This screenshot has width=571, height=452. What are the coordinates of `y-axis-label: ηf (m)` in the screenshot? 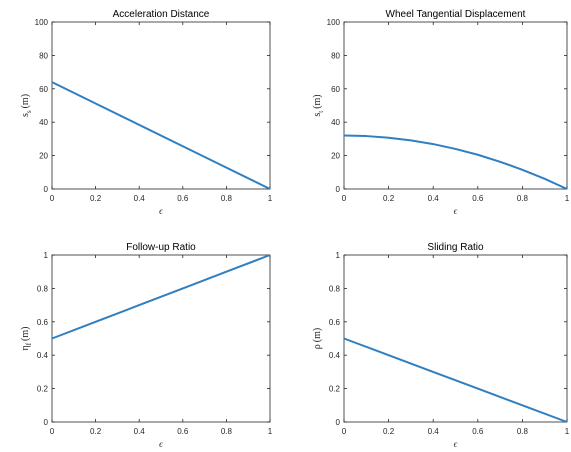 It's located at (26, 338).